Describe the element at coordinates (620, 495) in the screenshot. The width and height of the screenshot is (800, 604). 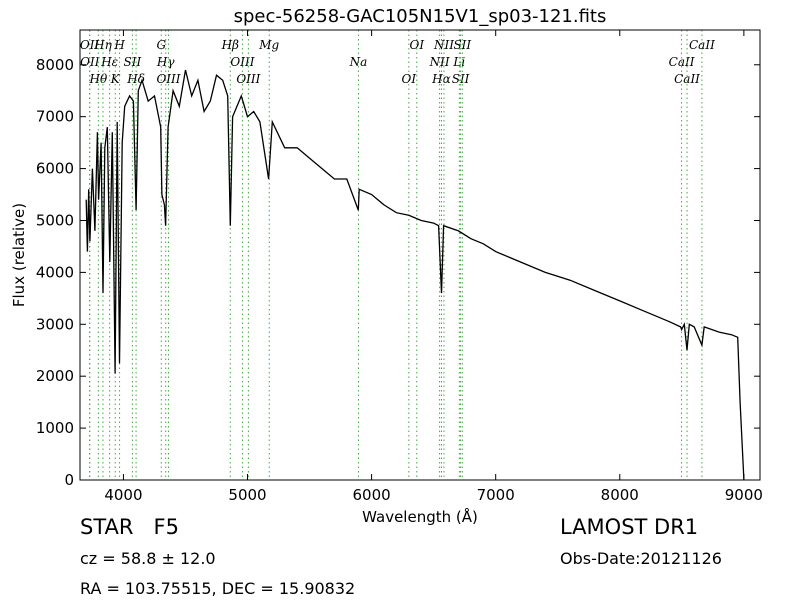
I see `x-tick-label: 8000` at that location.